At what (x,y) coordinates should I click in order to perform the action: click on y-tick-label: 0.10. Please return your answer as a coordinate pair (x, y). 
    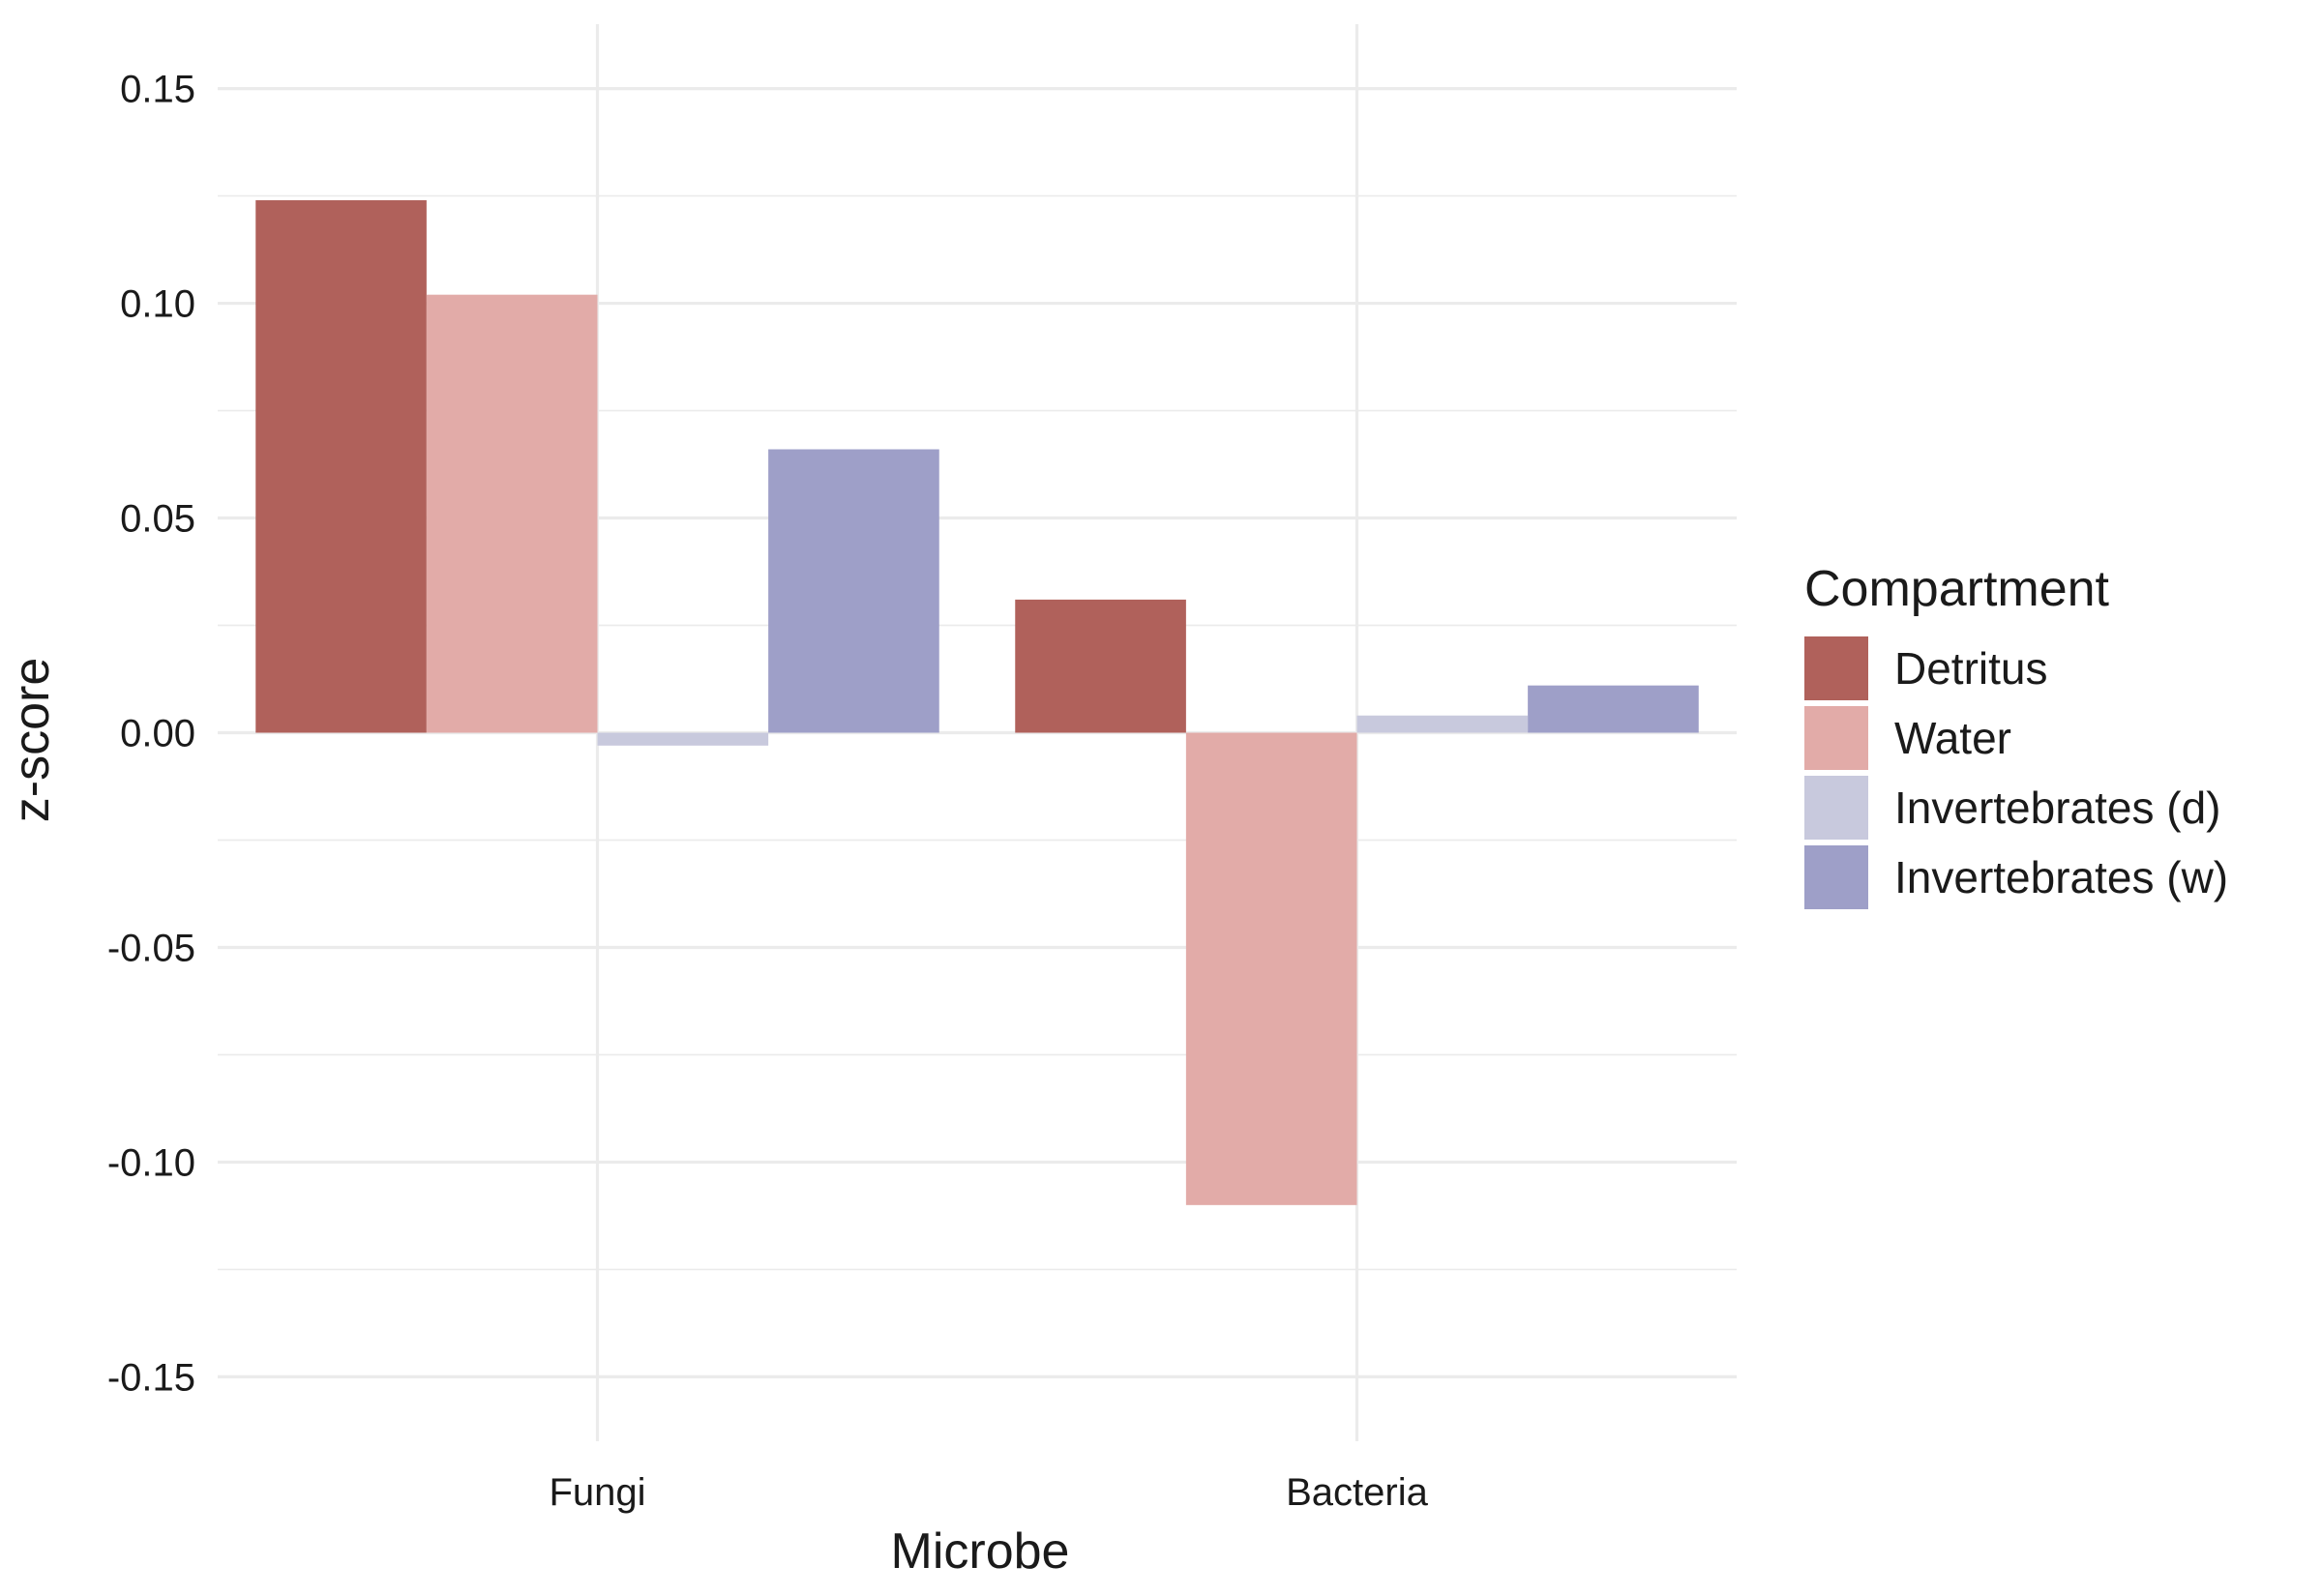
    Looking at the image, I should click on (157, 304).